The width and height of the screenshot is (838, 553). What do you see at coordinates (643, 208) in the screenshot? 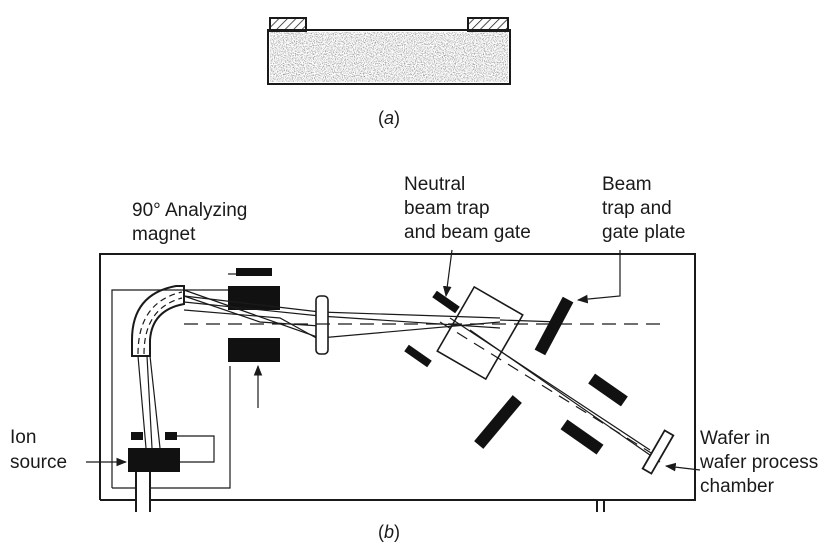
I see `label-beam-trap: Beam trap and gate plate` at bounding box center [643, 208].